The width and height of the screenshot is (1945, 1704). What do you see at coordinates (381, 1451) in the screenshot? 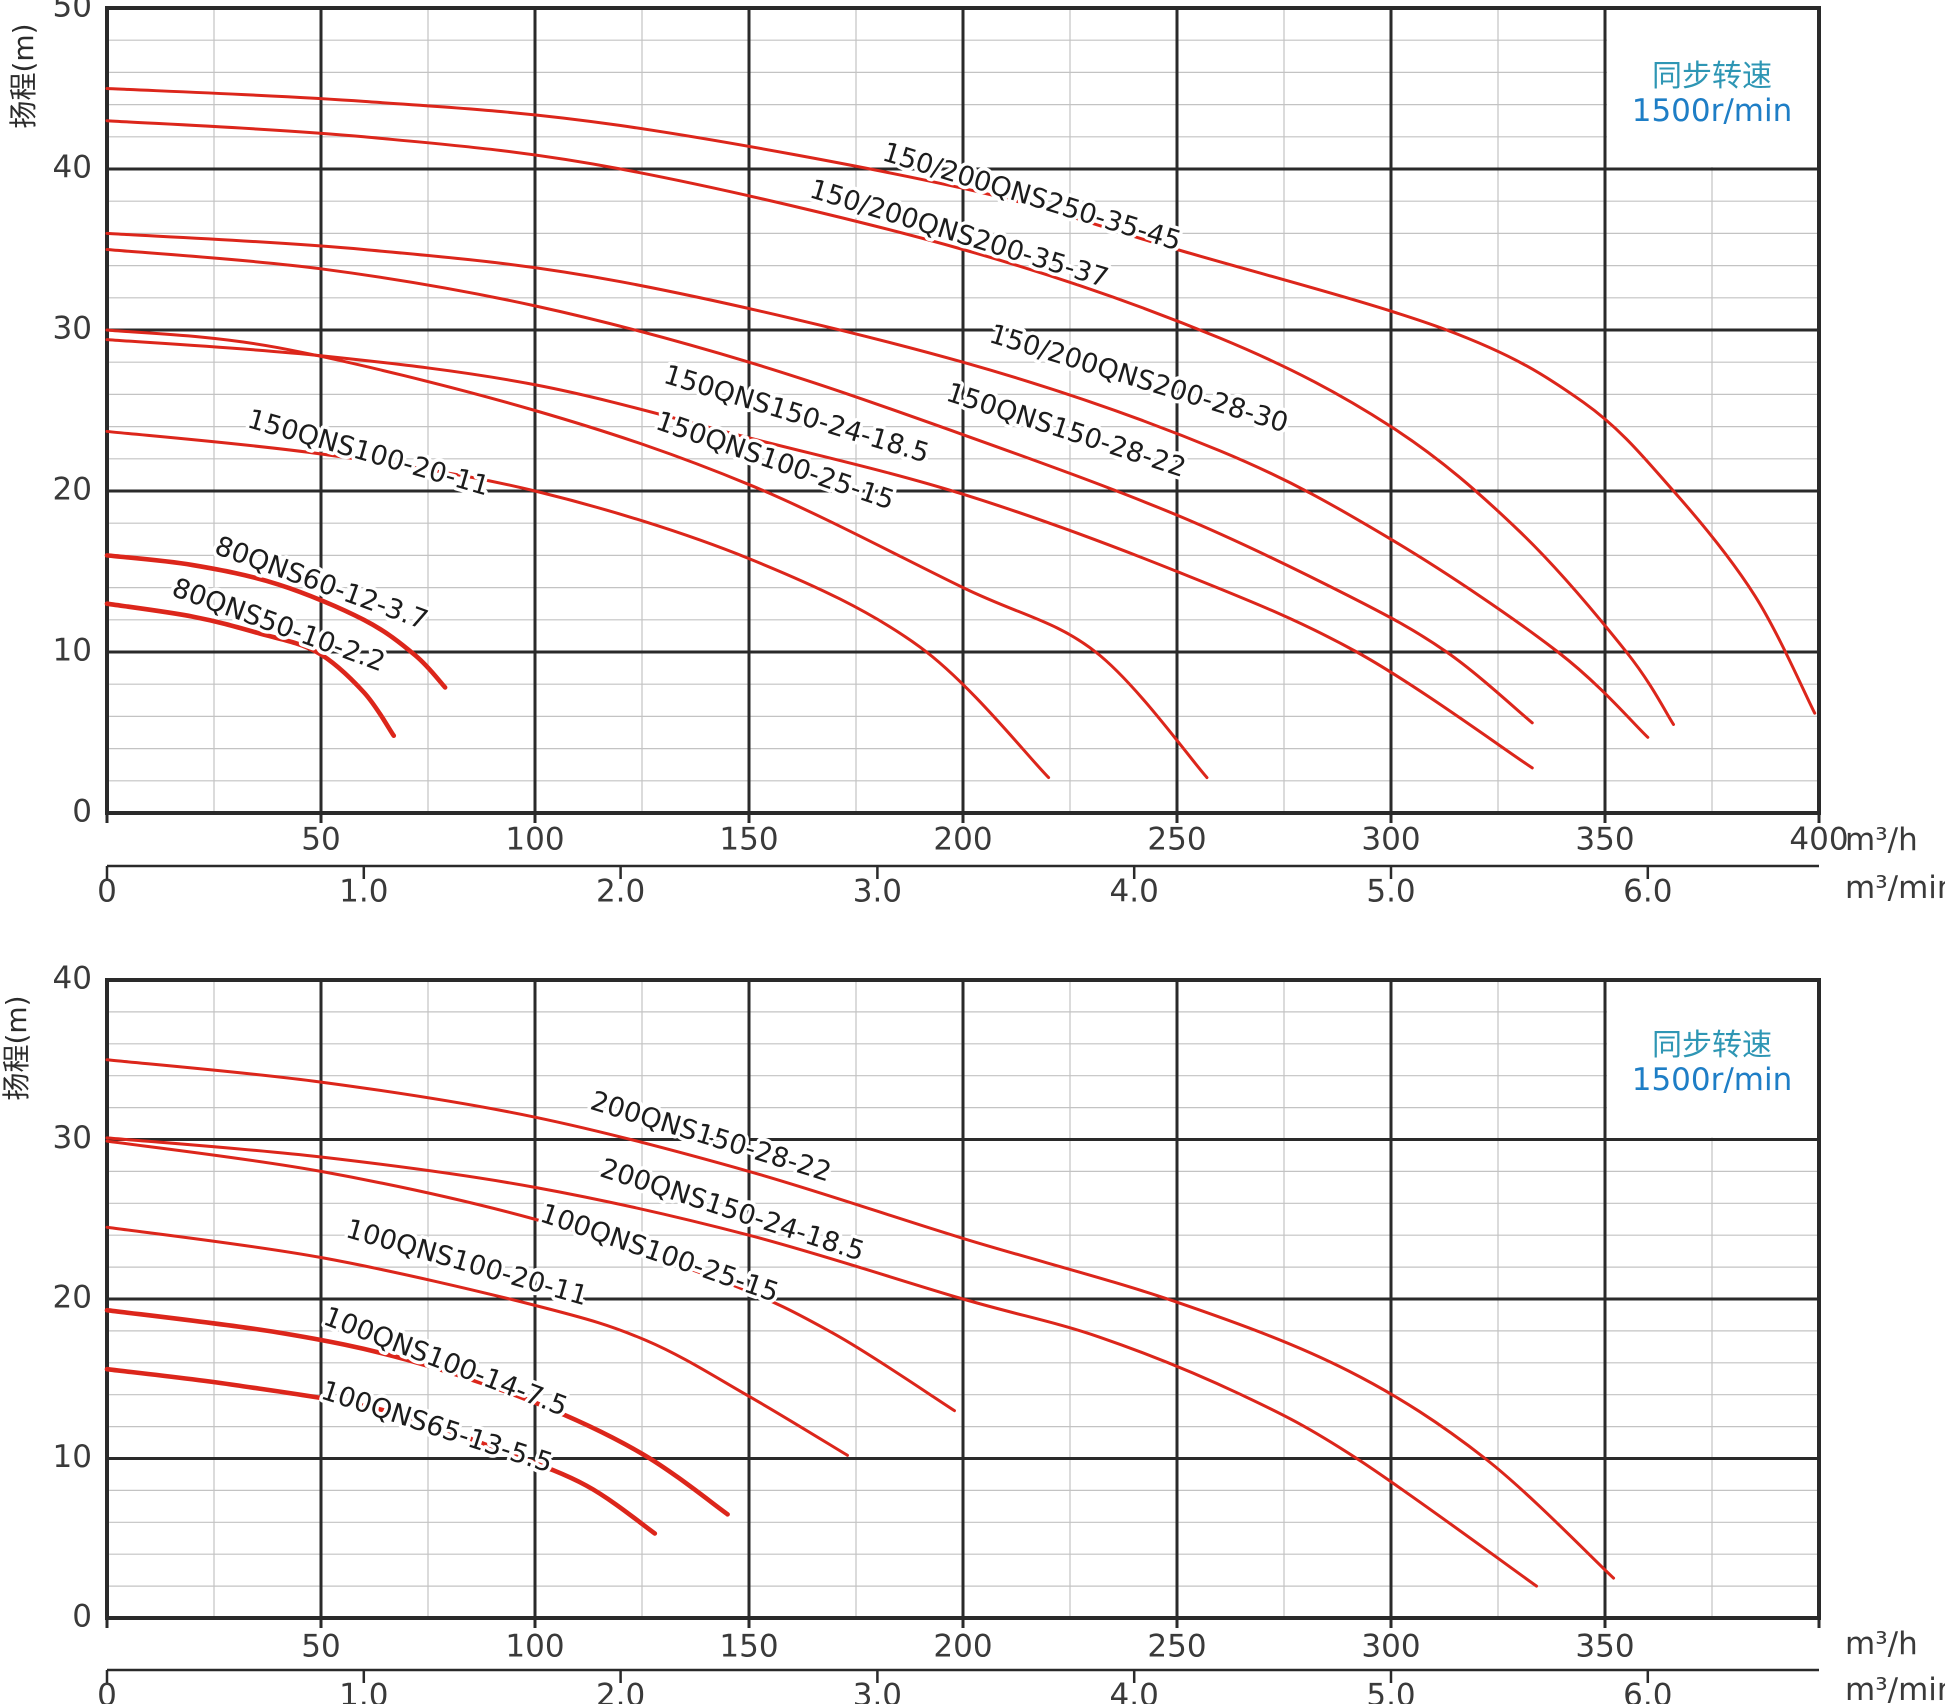
I see `curve-100QNS65-13-5.5` at bounding box center [381, 1451].